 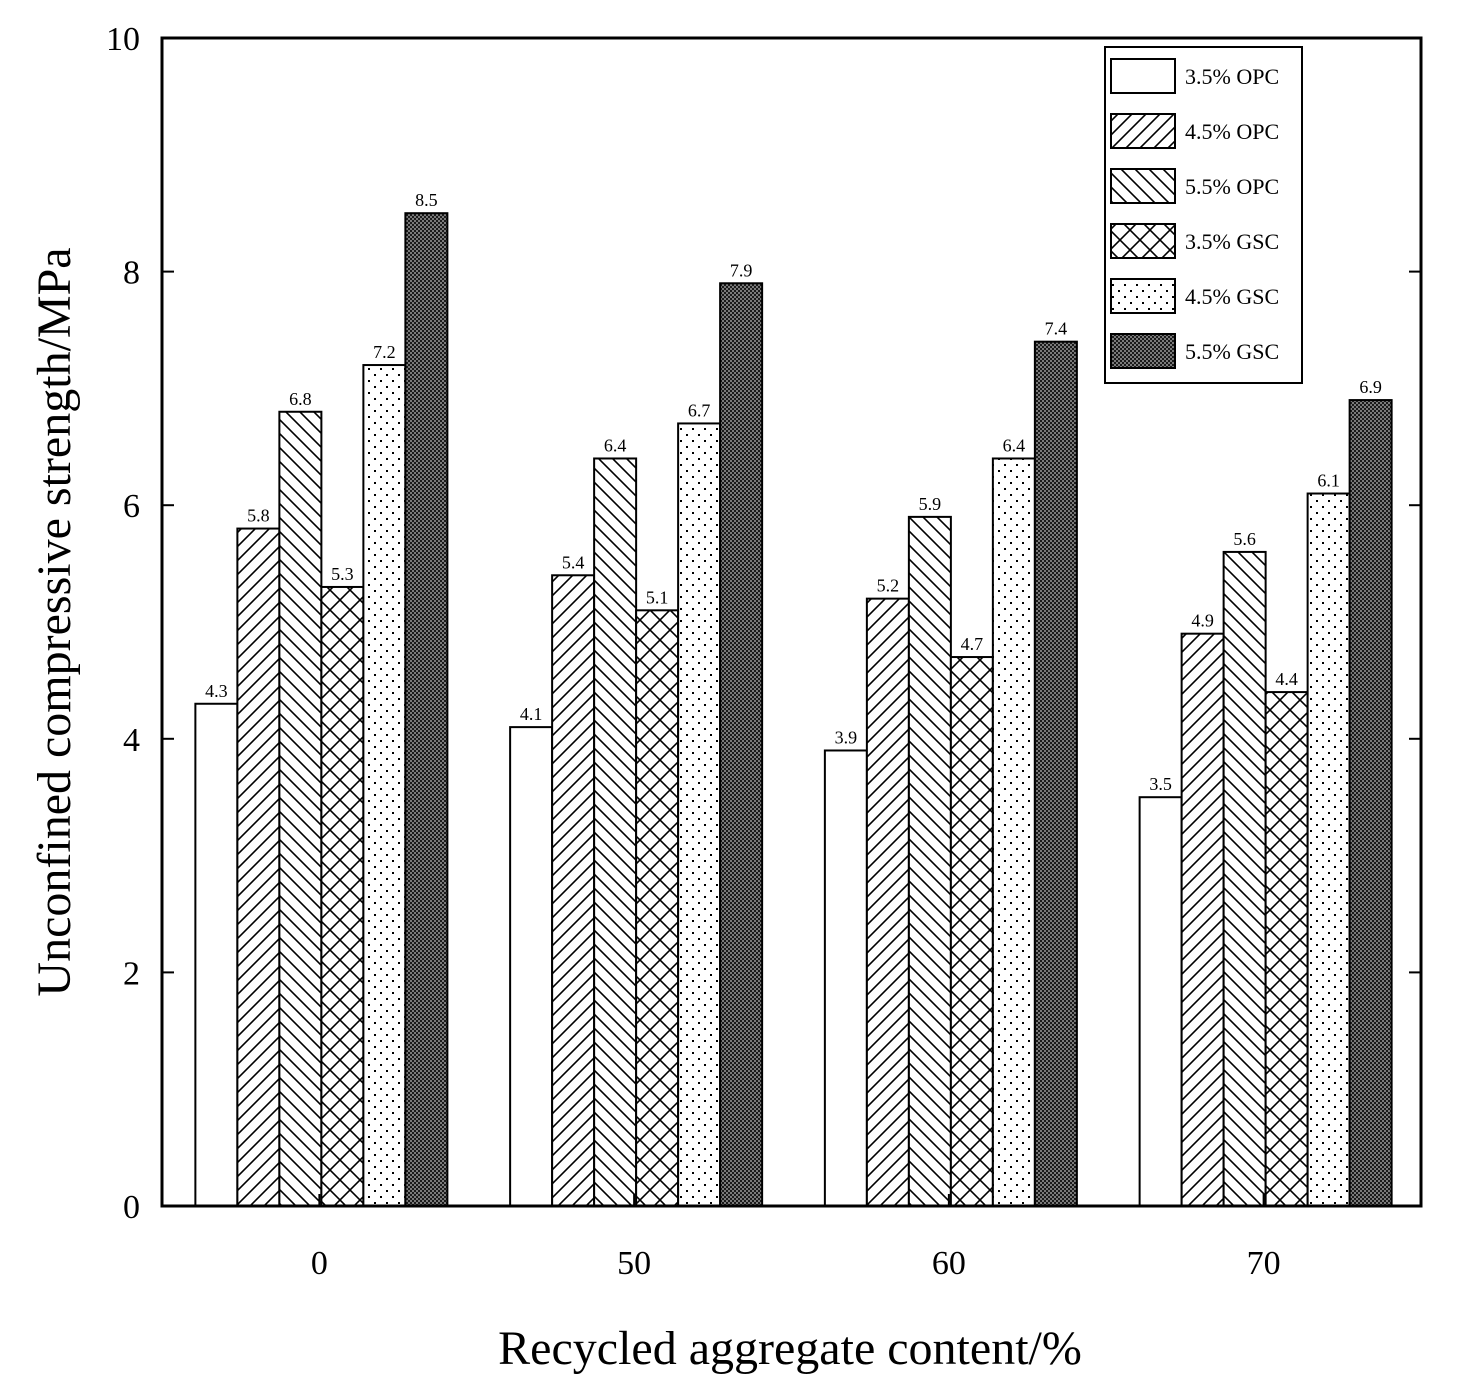 What do you see at coordinates (216, 691) in the screenshot?
I see `data-label: 4.3` at bounding box center [216, 691].